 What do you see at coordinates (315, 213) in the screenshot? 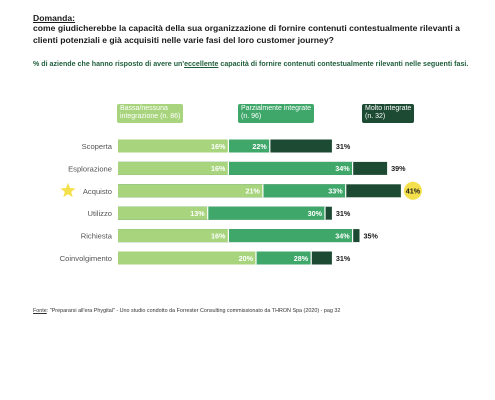
I see `value-label-mid-utilizzo: 30%` at bounding box center [315, 213].